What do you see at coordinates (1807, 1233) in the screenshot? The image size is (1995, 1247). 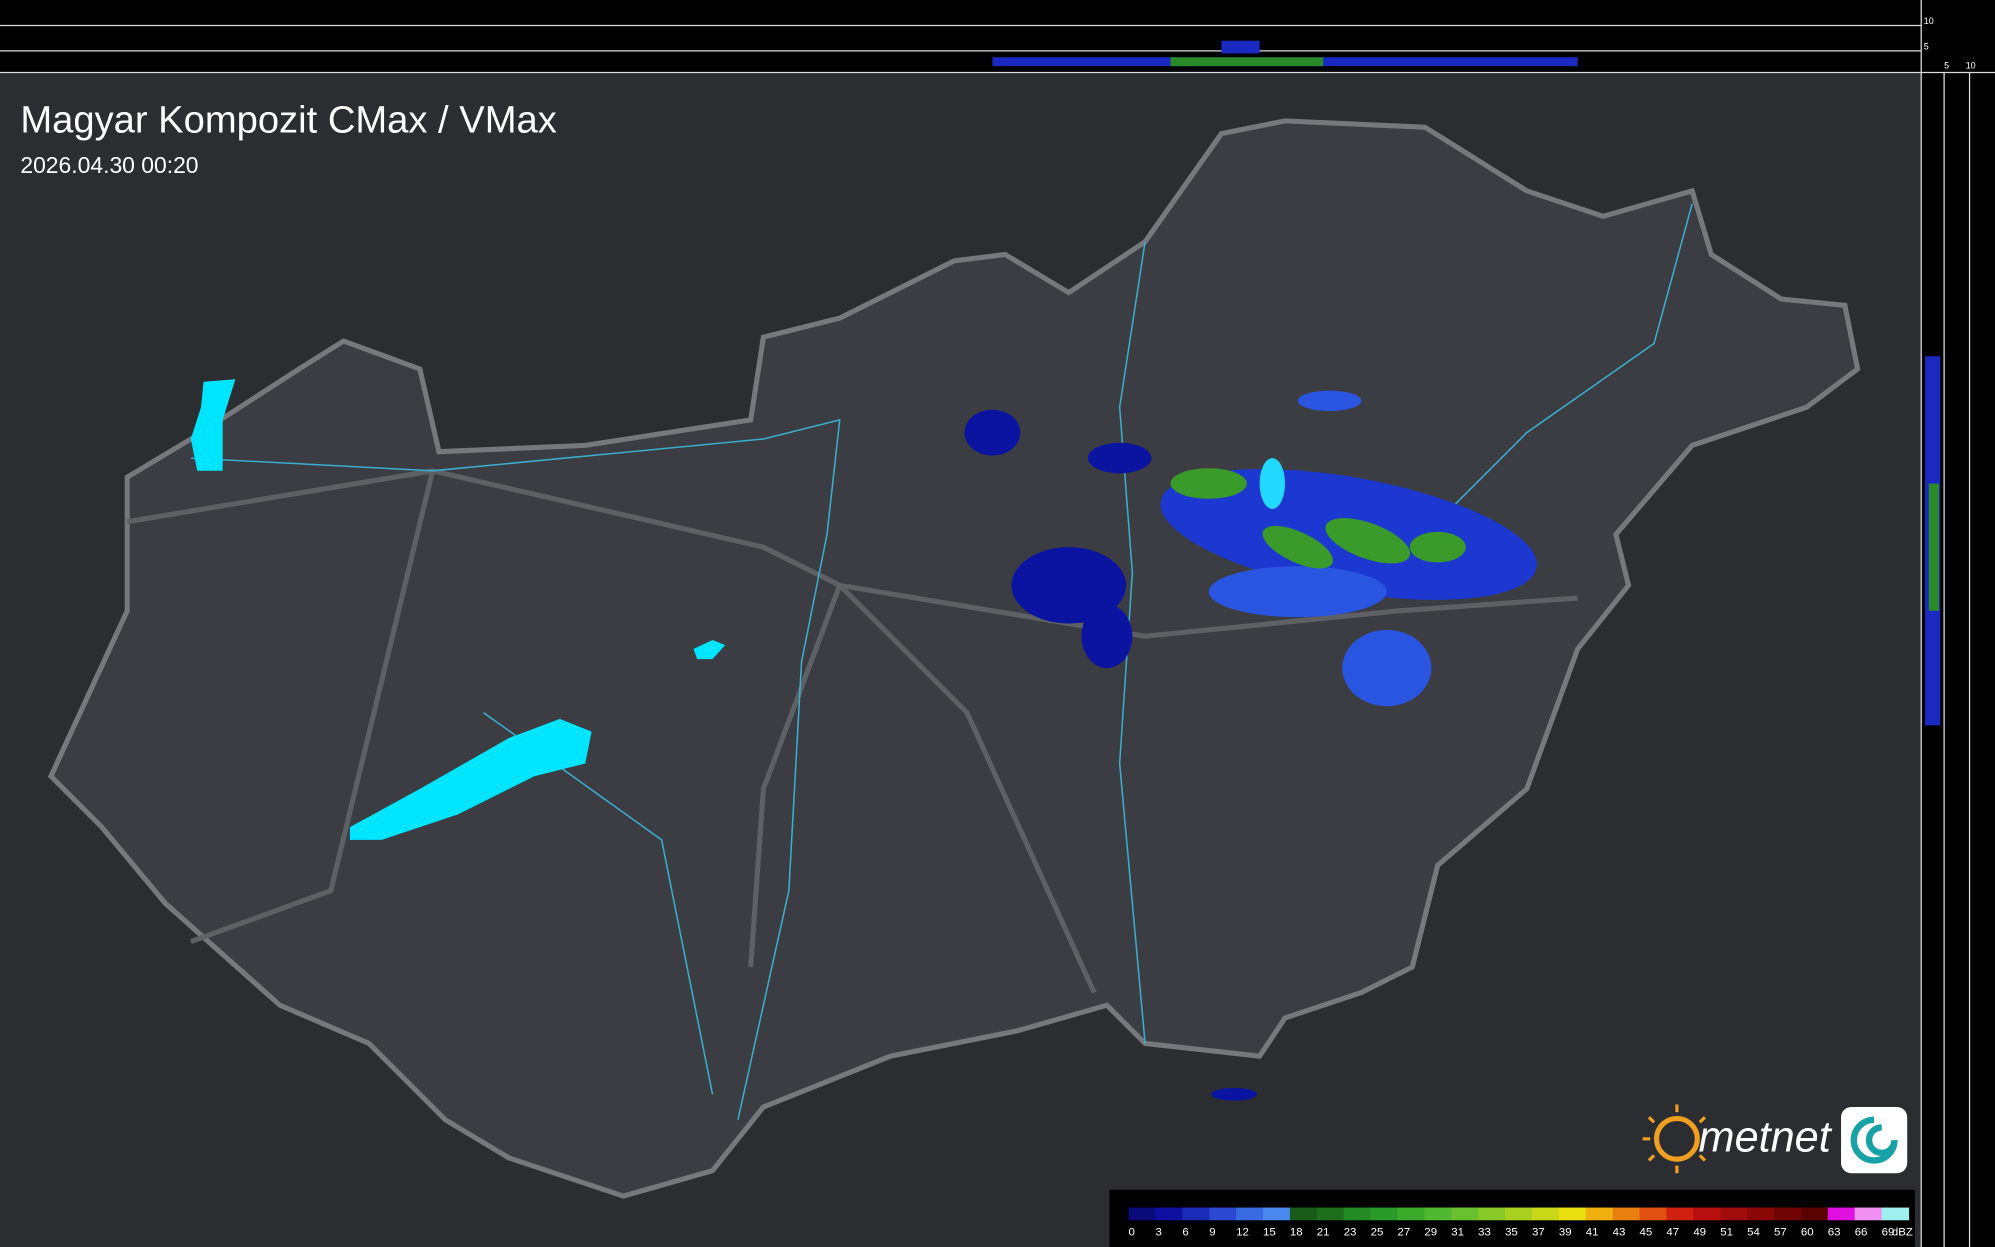 I see `legend-label: 60` at bounding box center [1807, 1233].